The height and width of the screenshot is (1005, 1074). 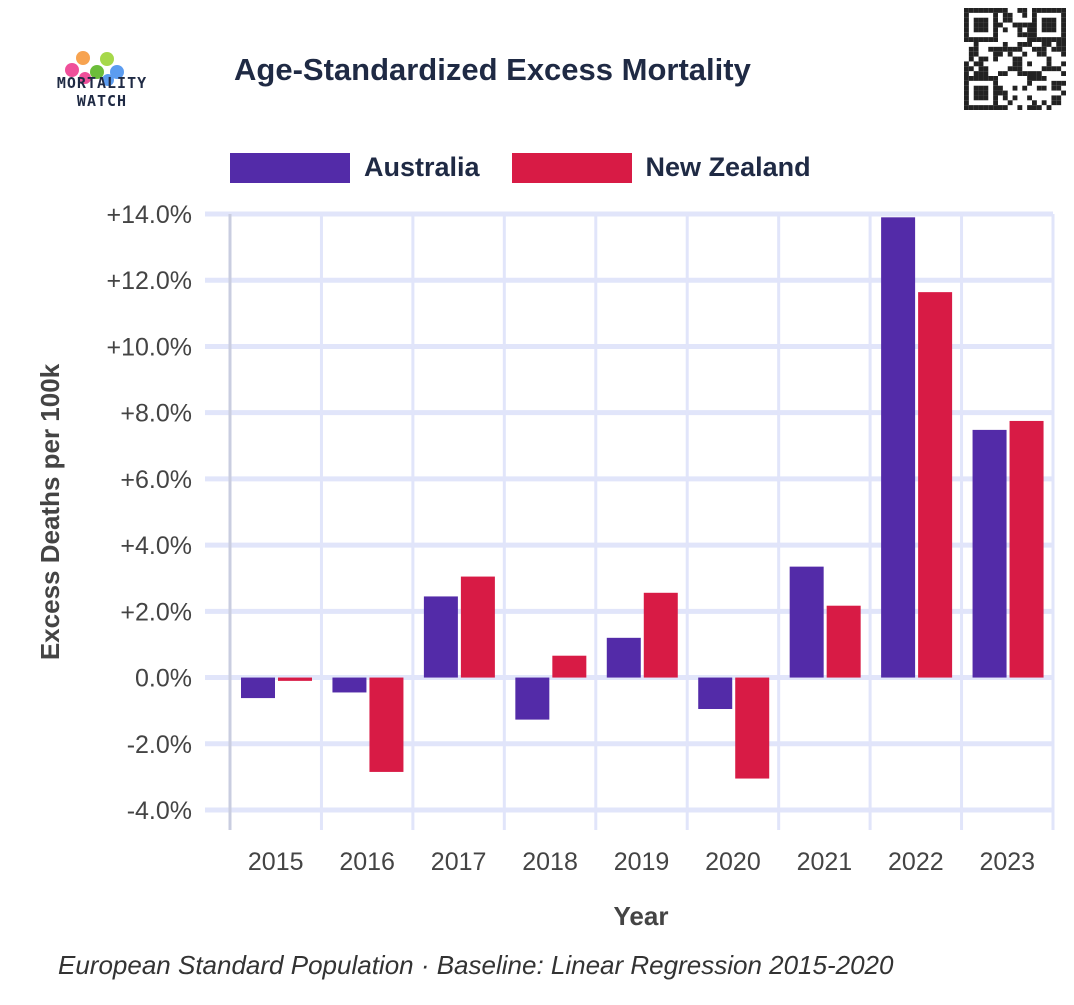 What do you see at coordinates (156, 480) in the screenshot?
I see `y-tick-label: +6.0%` at bounding box center [156, 480].